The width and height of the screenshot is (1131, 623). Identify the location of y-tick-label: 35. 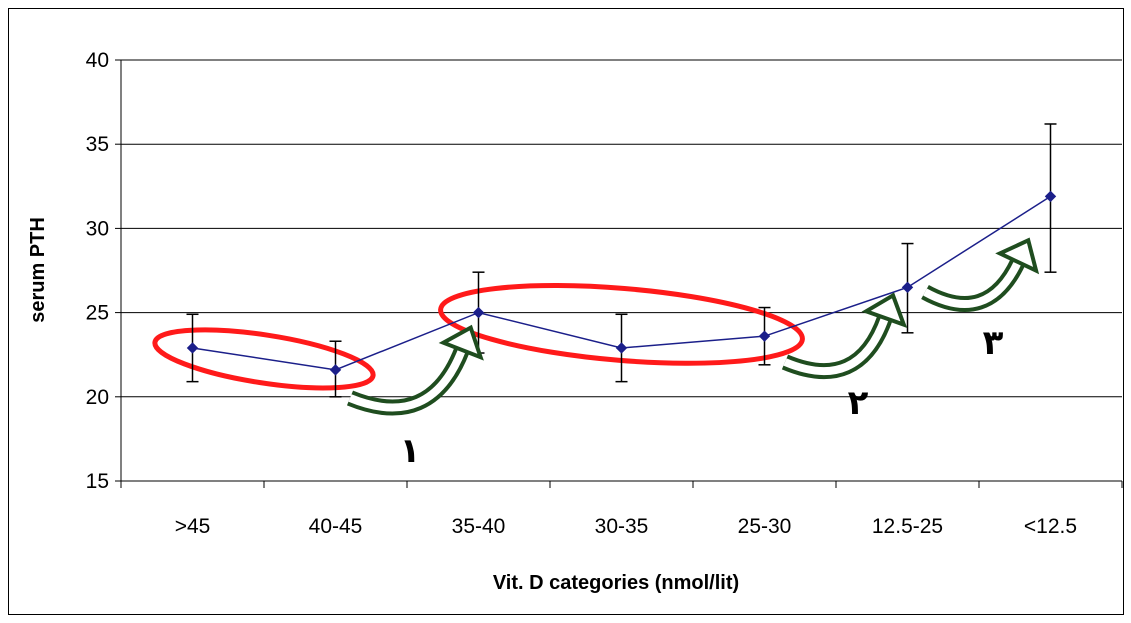
(97, 144).